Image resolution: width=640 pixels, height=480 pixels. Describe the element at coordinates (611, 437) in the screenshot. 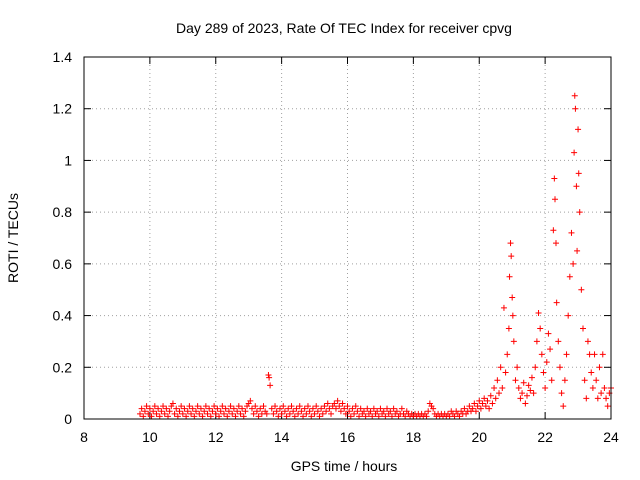

I see `x-tick-label: 24` at that location.